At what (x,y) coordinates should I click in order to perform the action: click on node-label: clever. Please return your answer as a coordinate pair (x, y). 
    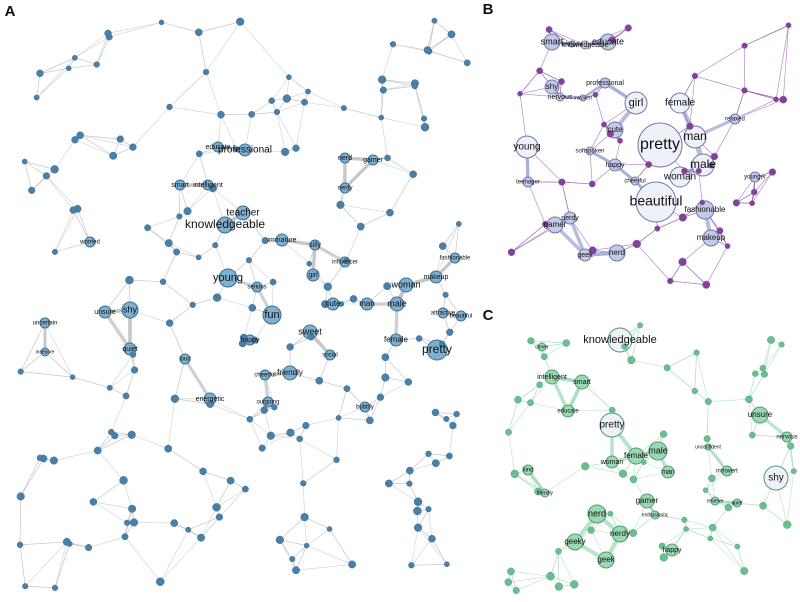
    Looking at the image, I should click on (542, 347).